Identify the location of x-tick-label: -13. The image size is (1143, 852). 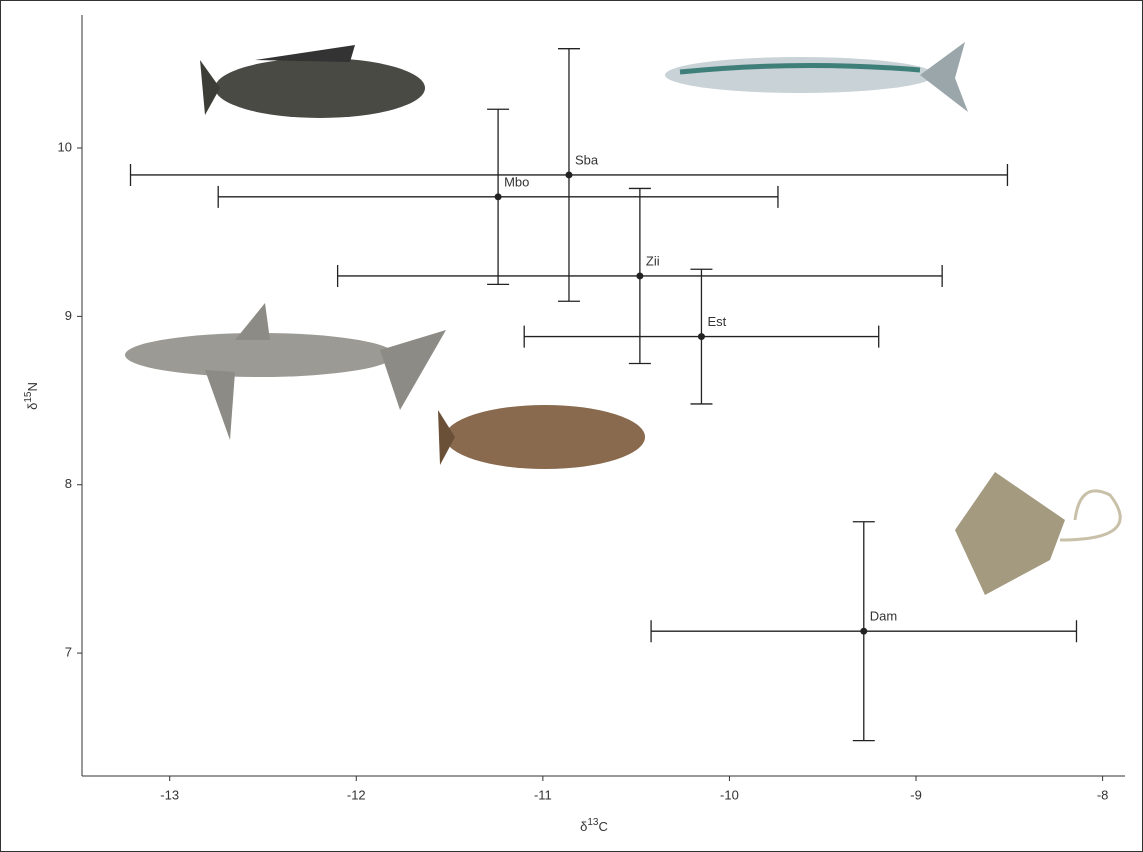
(169, 794).